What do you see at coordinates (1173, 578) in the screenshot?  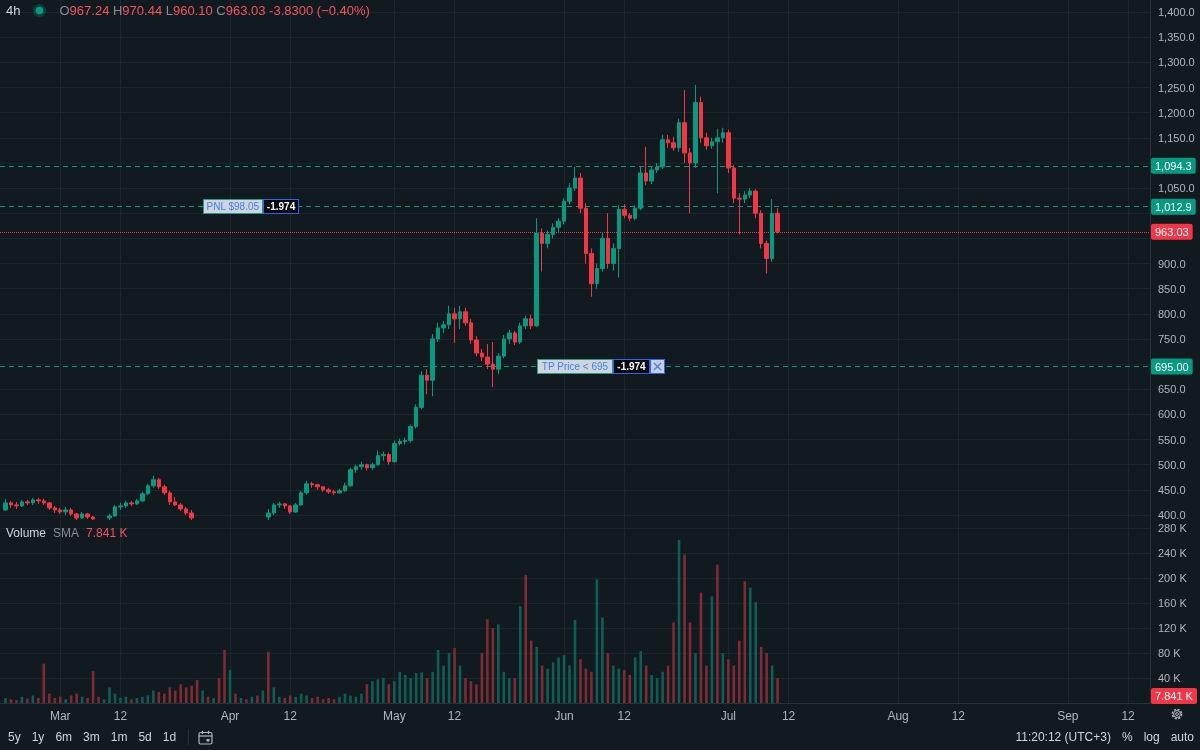 I see `y-tick-label: 200 K` at bounding box center [1173, 578].